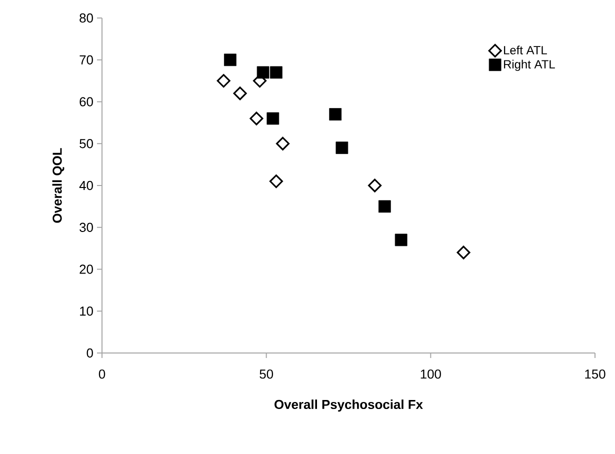 The width and height of the screenshot is (615, 454). I want to click on legend-label: Right ATL, so click(529, 65).